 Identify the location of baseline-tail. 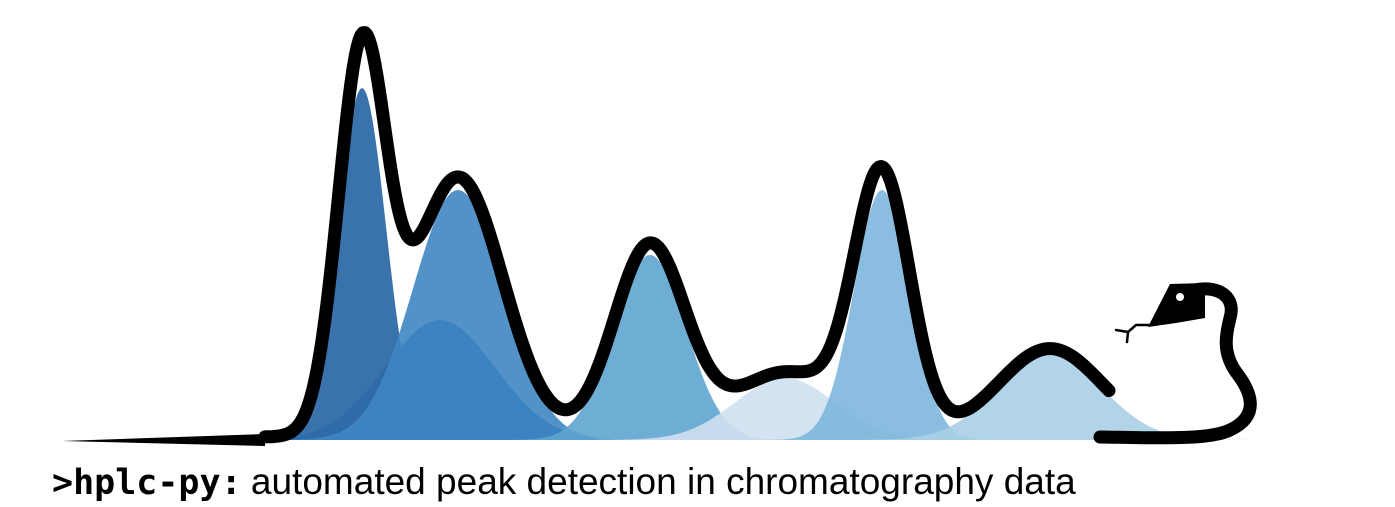
(163, 440).